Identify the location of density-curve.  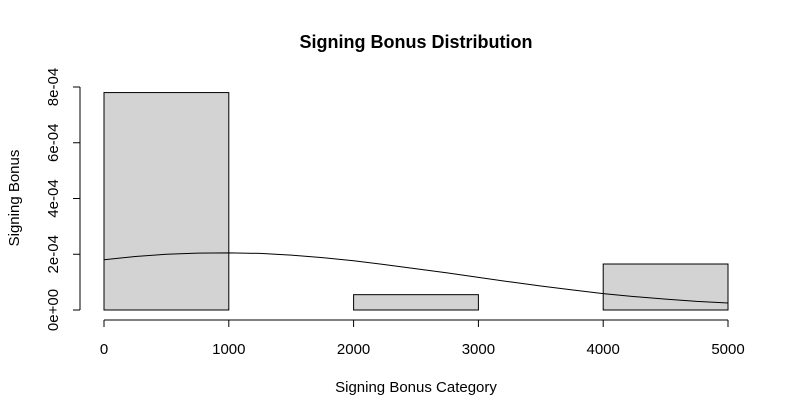
(416, 278).